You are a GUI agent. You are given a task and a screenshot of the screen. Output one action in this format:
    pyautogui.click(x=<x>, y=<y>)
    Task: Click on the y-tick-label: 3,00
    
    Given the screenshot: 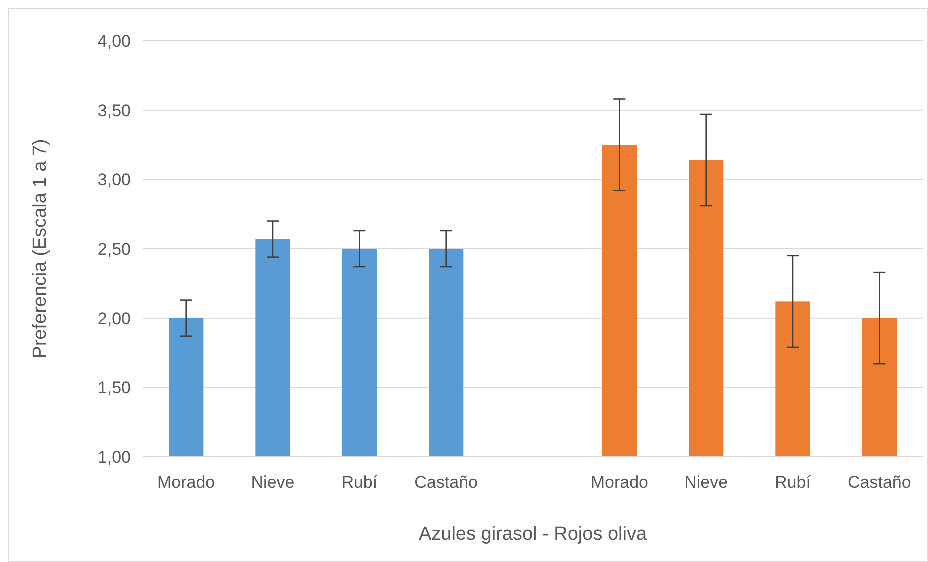 What is the action you would take?
    pyautogui.click(x=114, y=180)
    